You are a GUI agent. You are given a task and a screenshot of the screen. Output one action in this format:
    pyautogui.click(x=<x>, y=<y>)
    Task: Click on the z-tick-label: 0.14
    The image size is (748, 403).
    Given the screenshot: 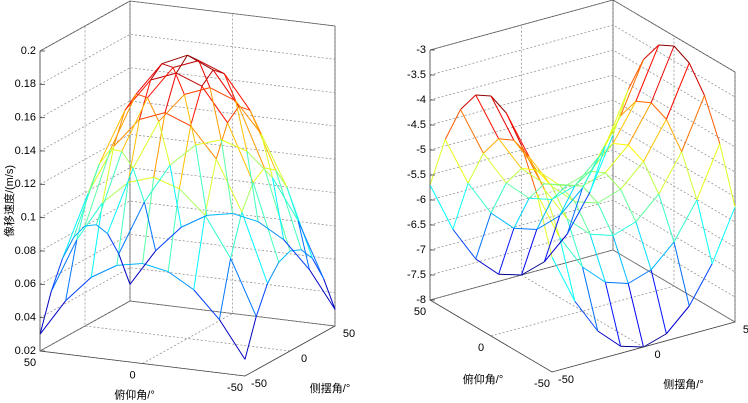 What is the action you would take?
    pyautogui.click(x=25, y=151)
    